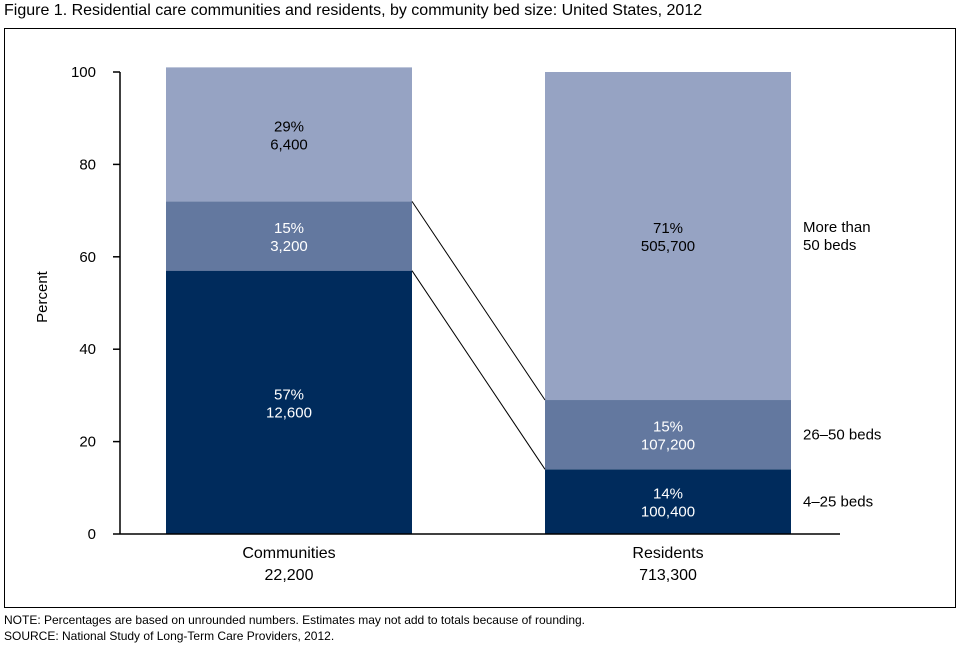 This screenshot has height=647, width=960. Describe the element at coordinates (668, 228) in the screenshot. I see `data-label-percent: 71%` at that location.